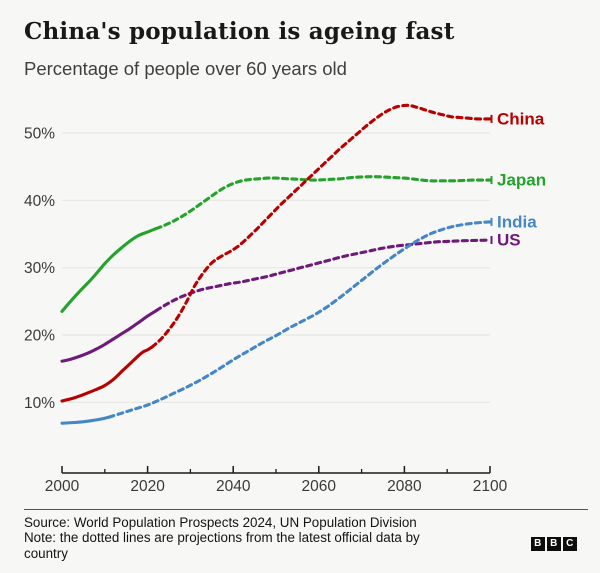 This screenshot has height=573, width=600. What do you see at coordinates (404, 486) in the screenshot?
I see `x-tick-label: 2080` at bounding box center [404, 486].